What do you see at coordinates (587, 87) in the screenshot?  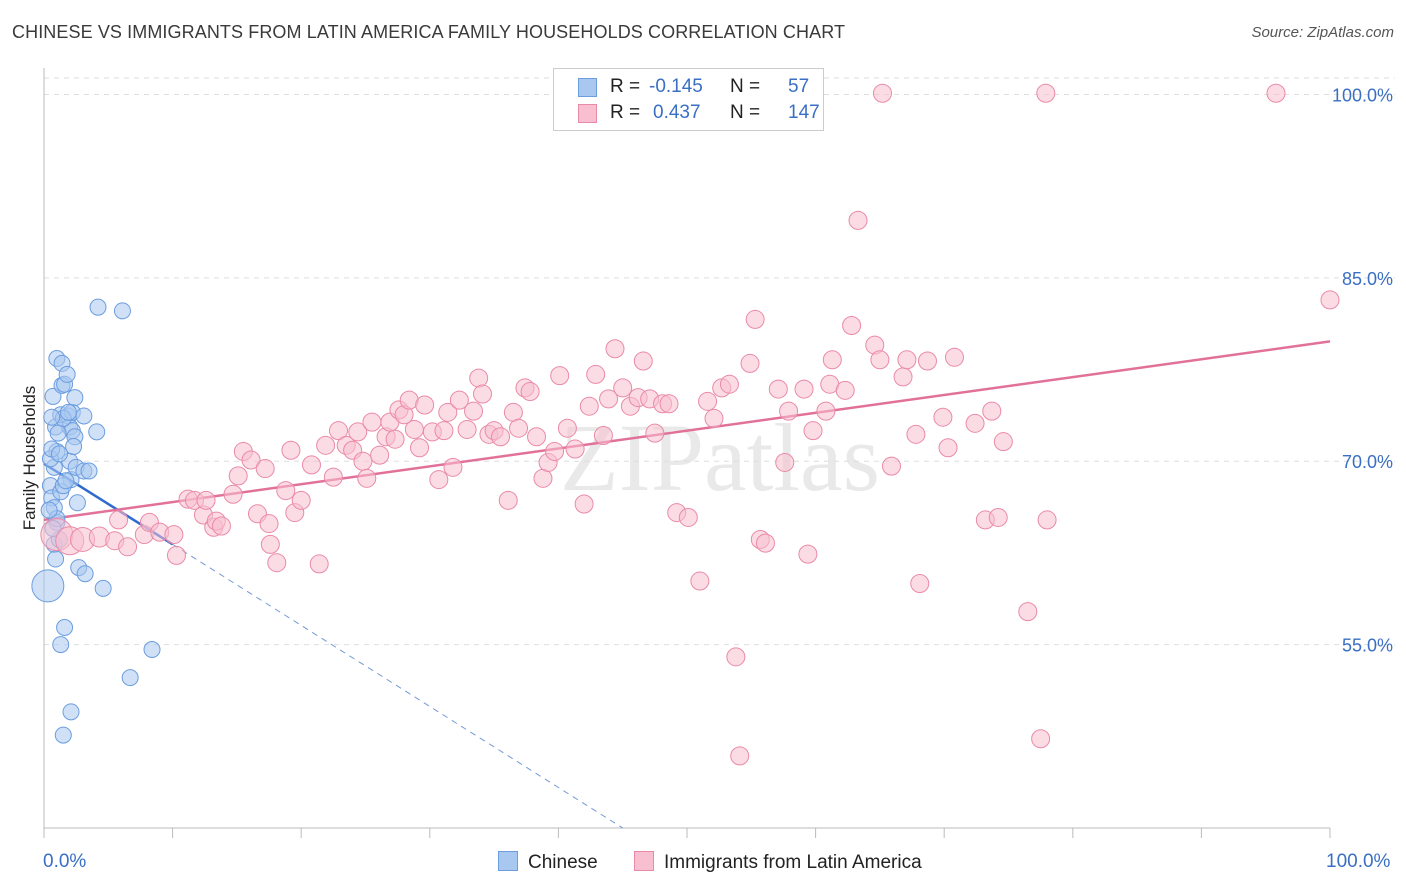 I see `legend-swatch-chinese` at bounding box center [587, 87].